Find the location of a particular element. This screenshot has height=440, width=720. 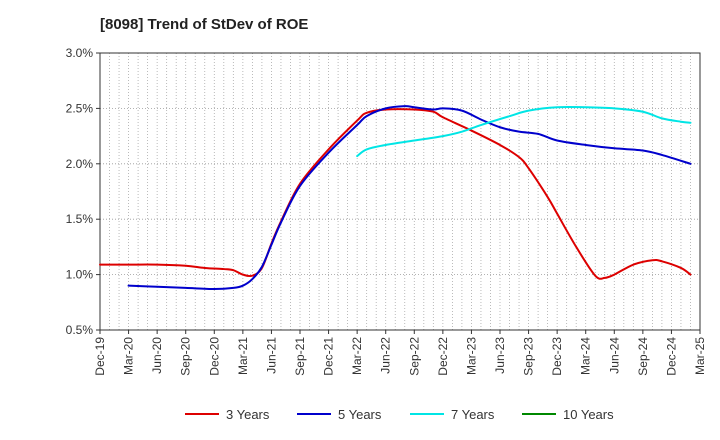

x-tick-label: Mar-24 is located at coordinates (586, 356).